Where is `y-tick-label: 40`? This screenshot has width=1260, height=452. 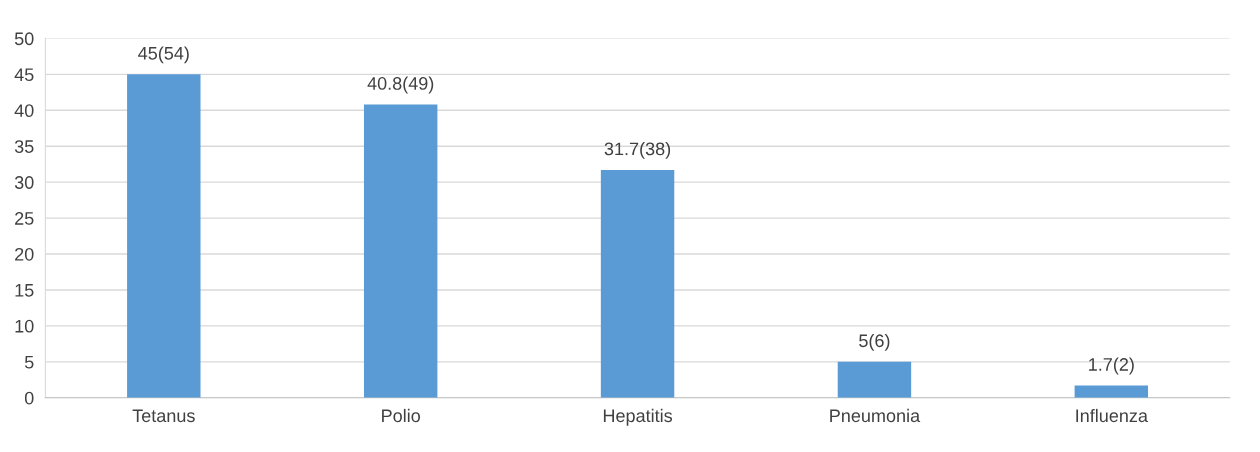 y-tick-label: 40 is located at coordinates (24, 111).